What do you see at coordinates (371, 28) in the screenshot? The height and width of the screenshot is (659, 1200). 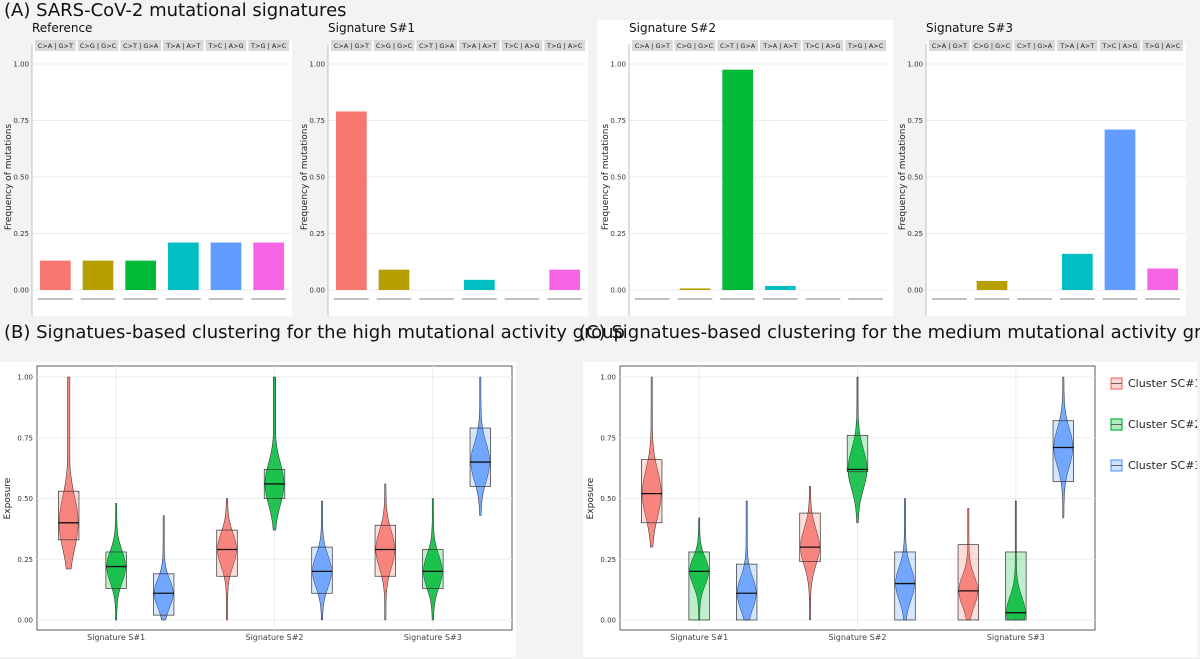 I see `panel-title: Signature S#1` at bounding box center [371, 28].